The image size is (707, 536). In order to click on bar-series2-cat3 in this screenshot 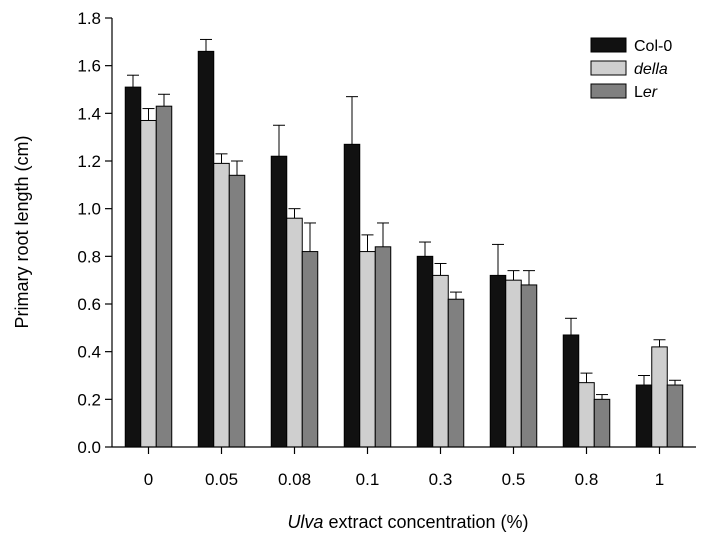, I will do `click(294, 332)`.